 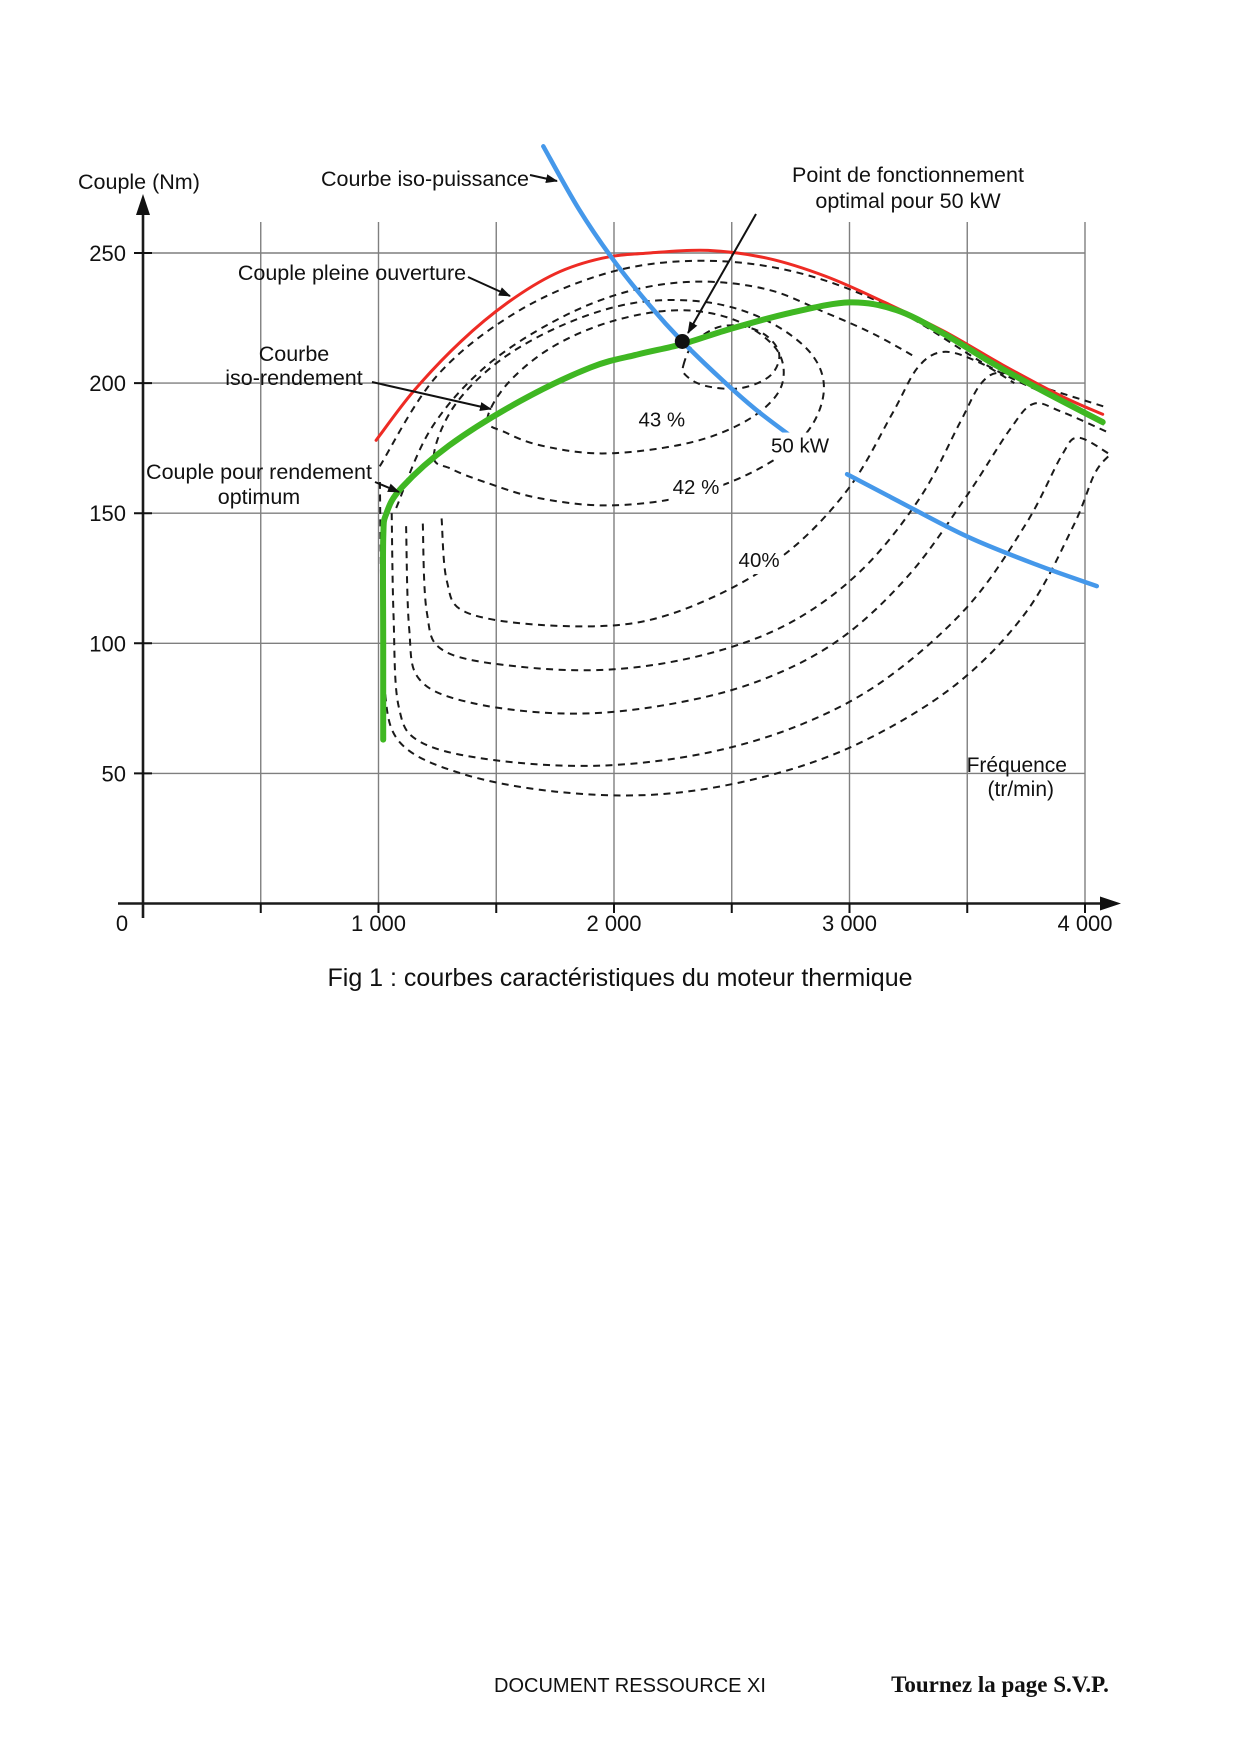 What do you see at coordinates (613, 923) in the screenshot?
I see `x-tick-label: 2 000` at bounding box center [613, 923].